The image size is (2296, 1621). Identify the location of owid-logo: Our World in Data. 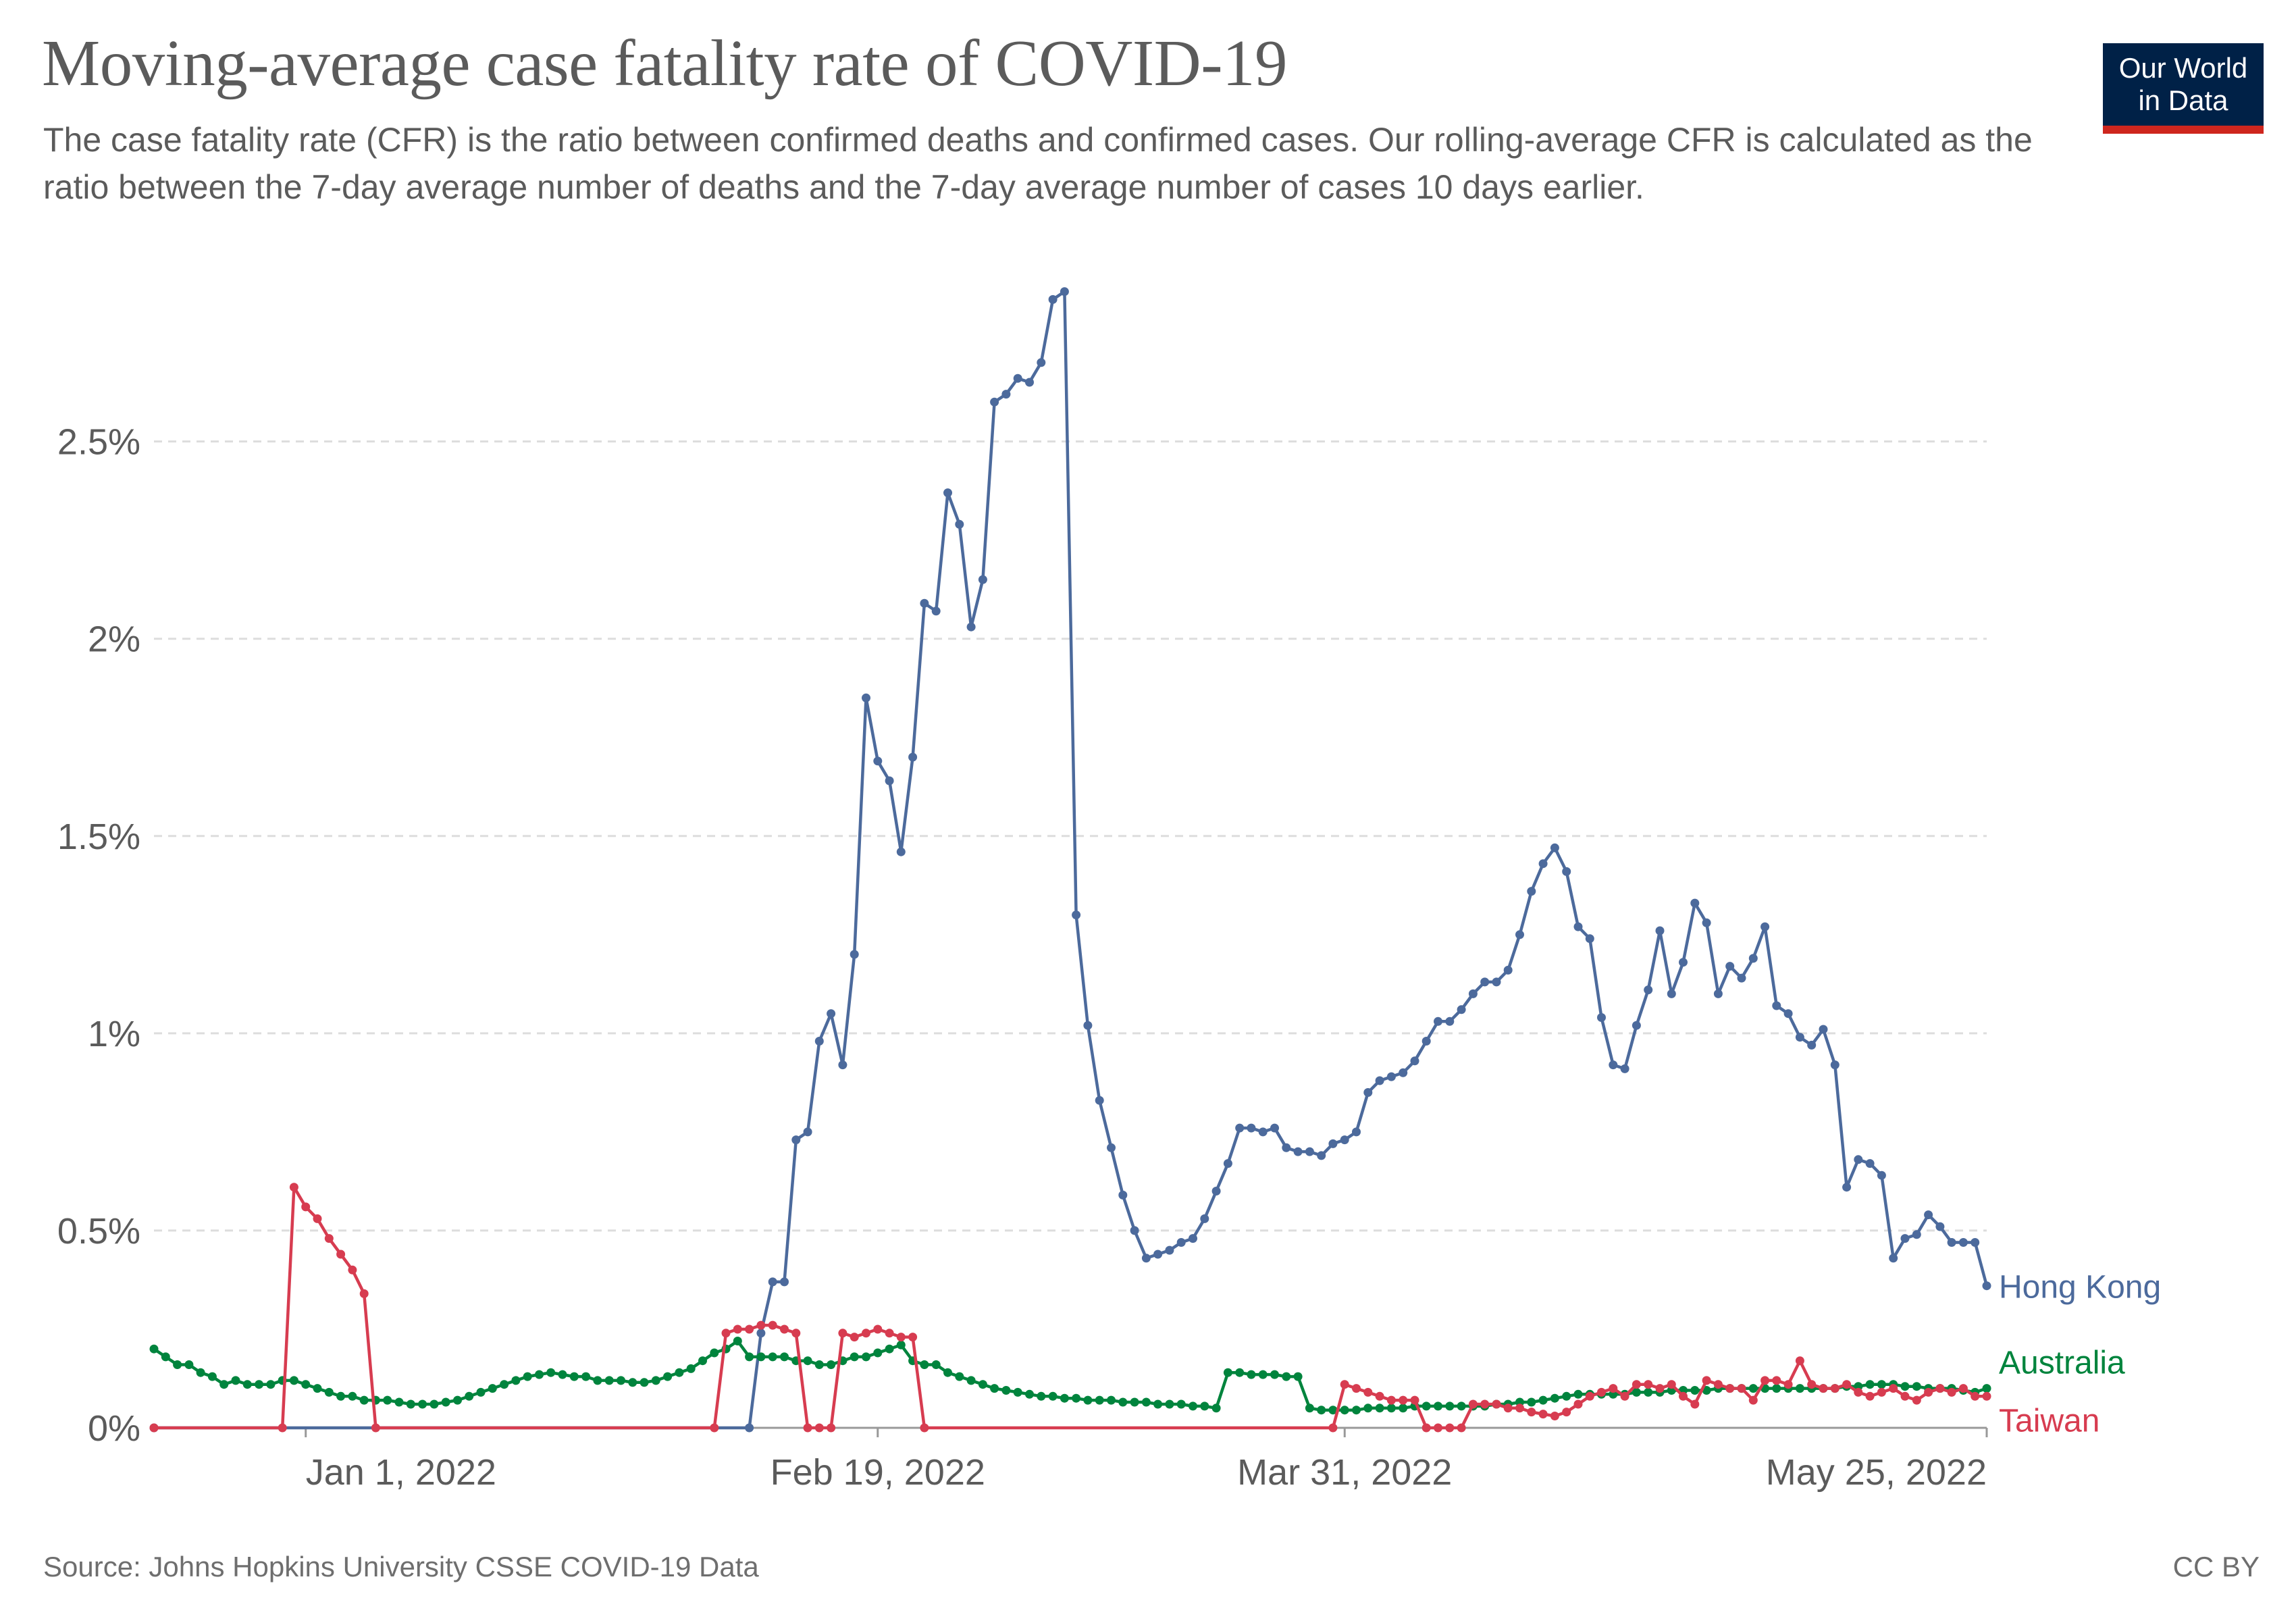
(2183, 88).